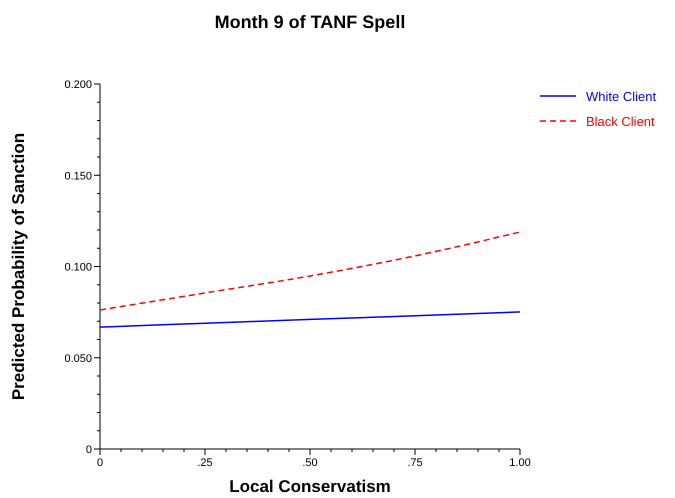  What do you see at coordinates (415, 463) in the screenshot?
I see `x-tick-label: .75` at bounding box center [415, 463].